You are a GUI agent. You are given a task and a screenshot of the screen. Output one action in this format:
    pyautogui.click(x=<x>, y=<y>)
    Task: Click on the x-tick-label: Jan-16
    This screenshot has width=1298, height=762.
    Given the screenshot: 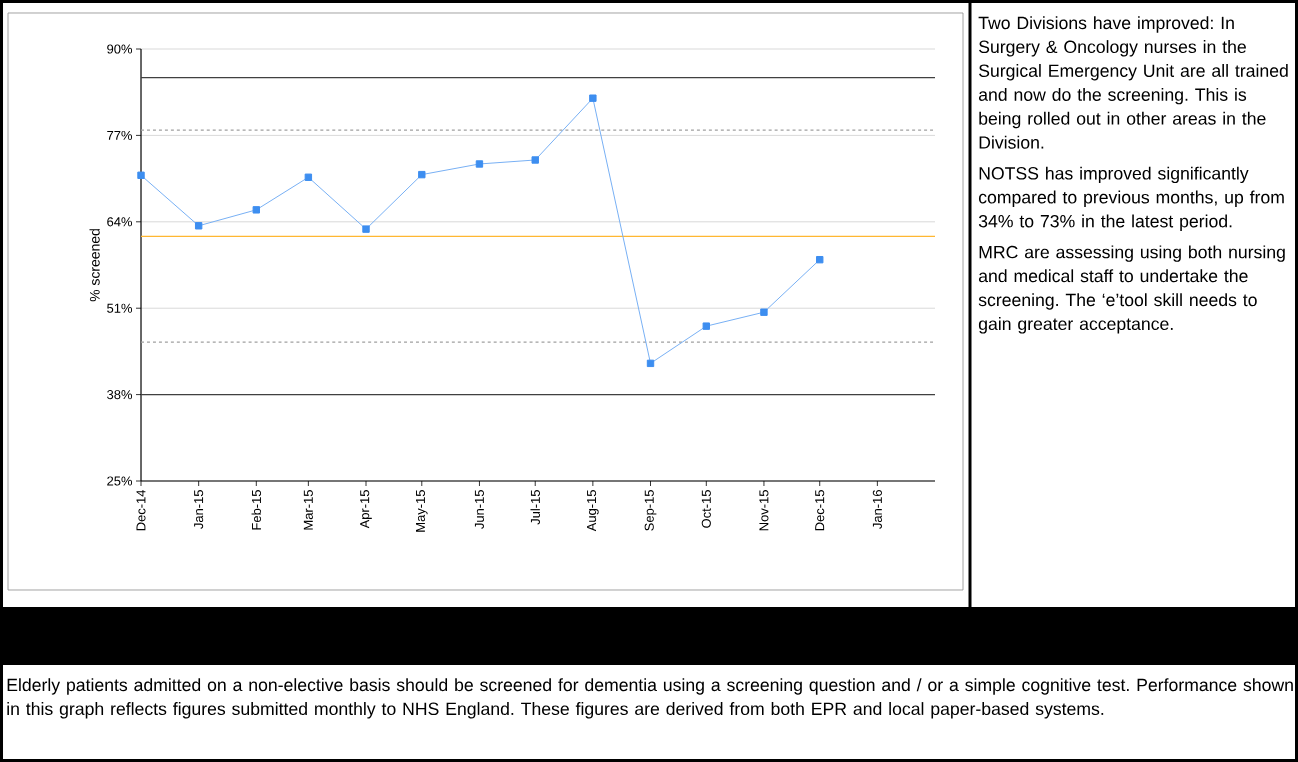 What is the action you would take?
    pyautogui.click(x=877, y=509)
    